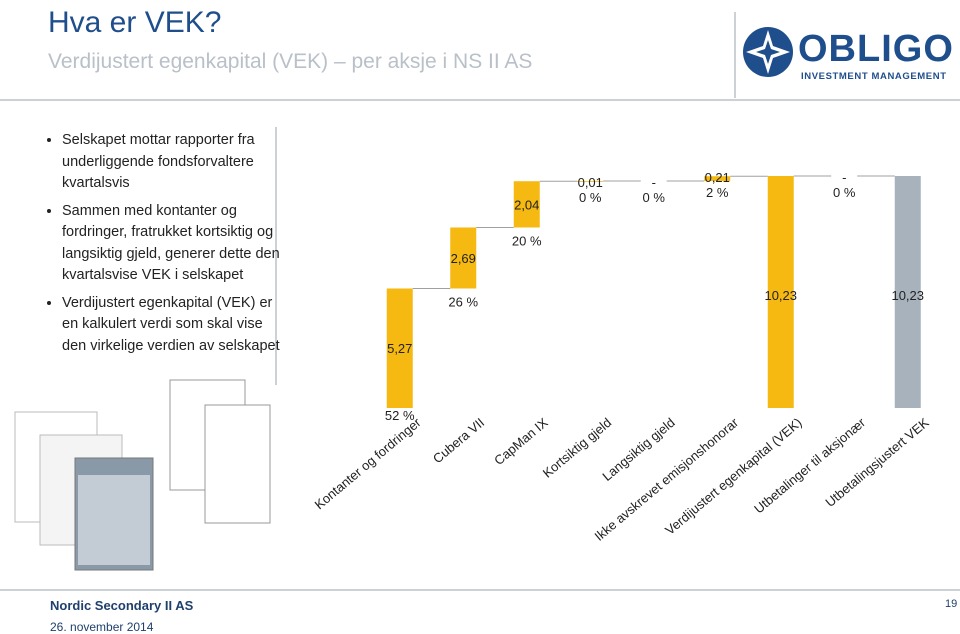 This screenshot has height=634, width=960. Describe the element at coordinates (527, 240) in the screenshot. I see `share-label: 20 %` at that location.